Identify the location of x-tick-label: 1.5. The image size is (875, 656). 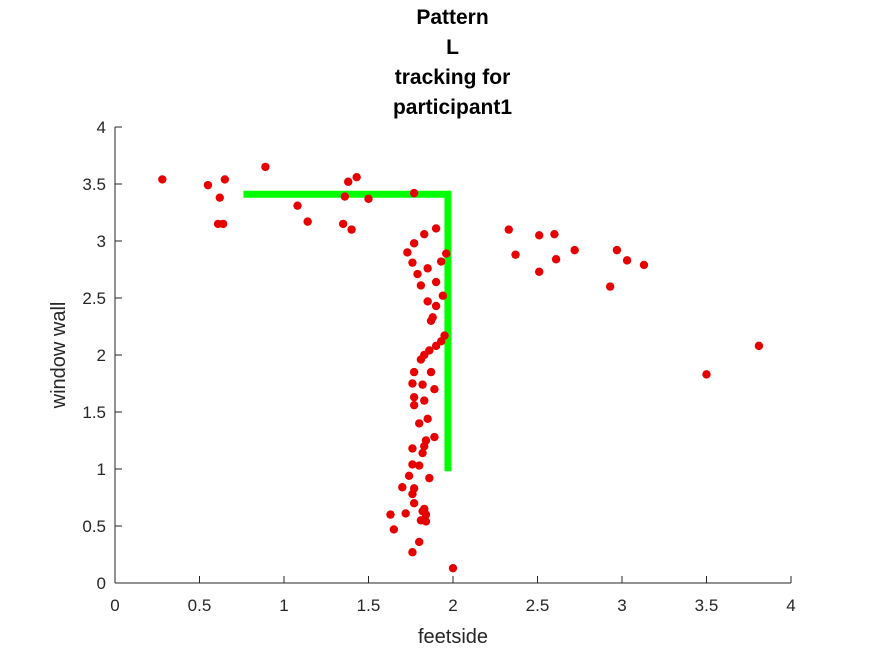
(369, 605).